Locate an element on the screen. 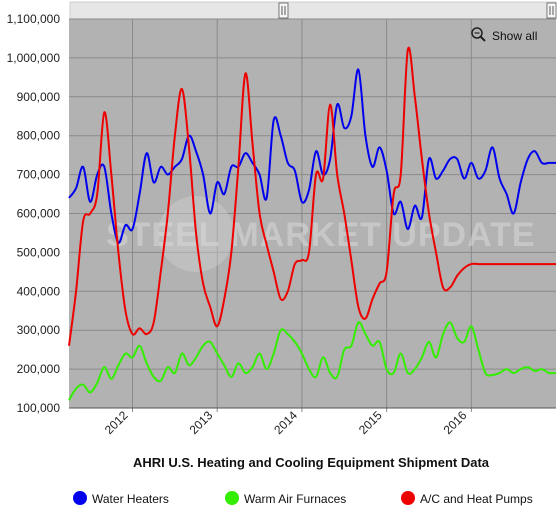  y-tick-label: 800,000 is located at coordinates (39, 136).